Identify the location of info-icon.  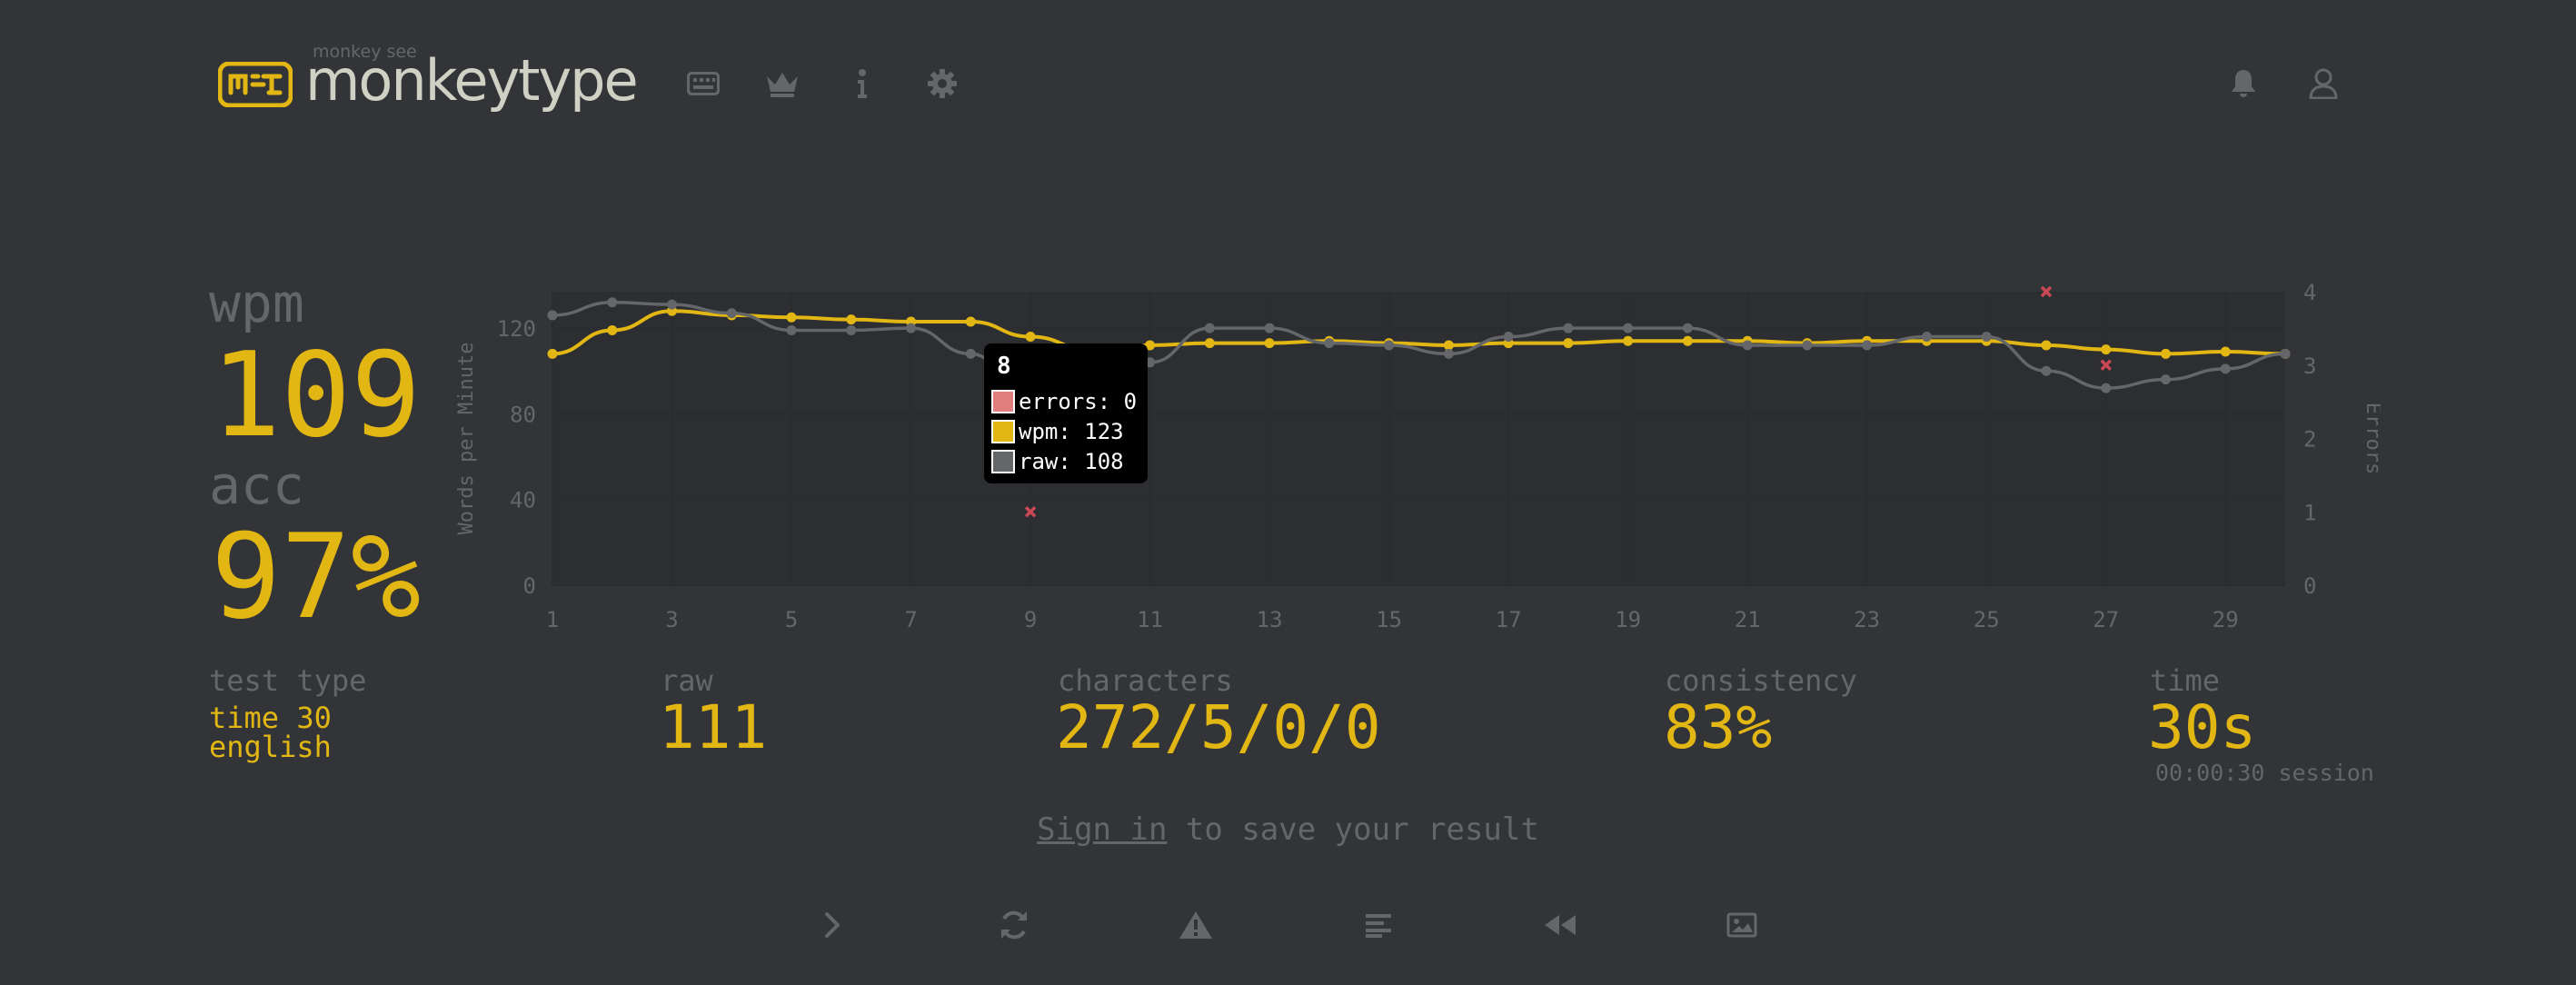
(862, 83).